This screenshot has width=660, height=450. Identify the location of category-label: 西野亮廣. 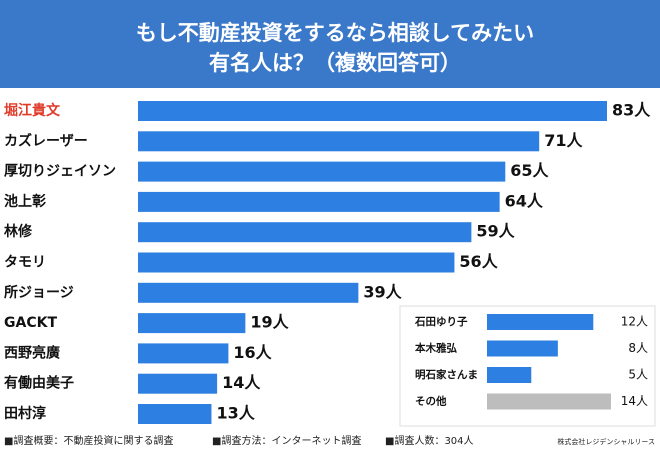
(32, 352).